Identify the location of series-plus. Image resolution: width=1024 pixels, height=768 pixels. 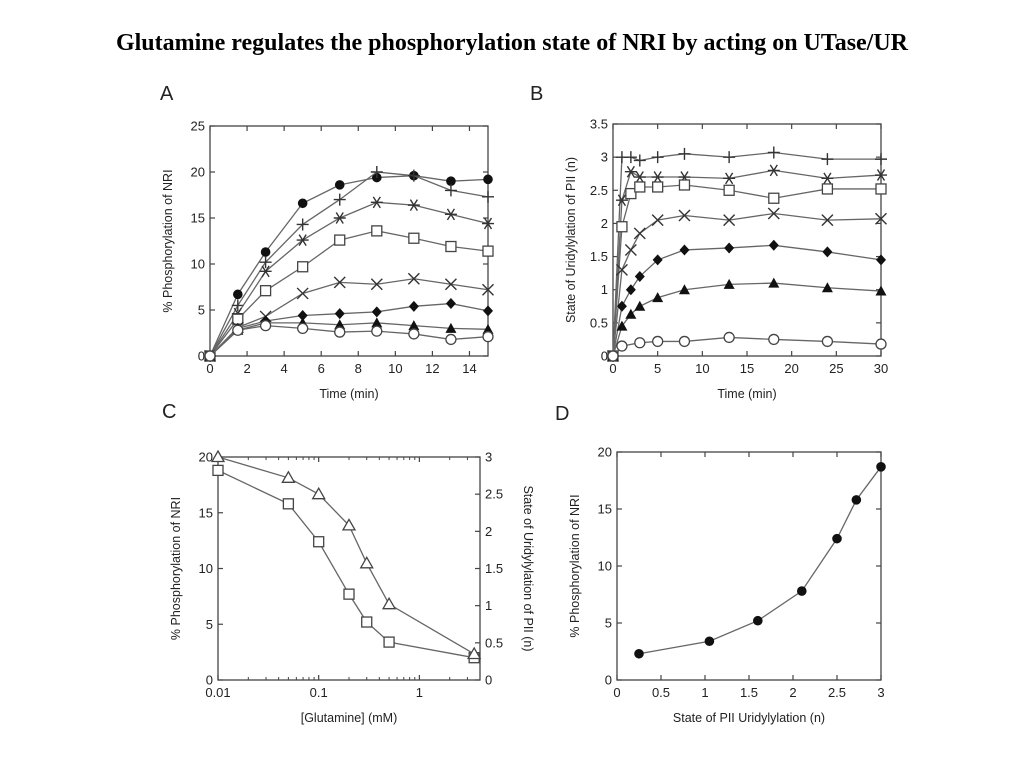
(349, 264).